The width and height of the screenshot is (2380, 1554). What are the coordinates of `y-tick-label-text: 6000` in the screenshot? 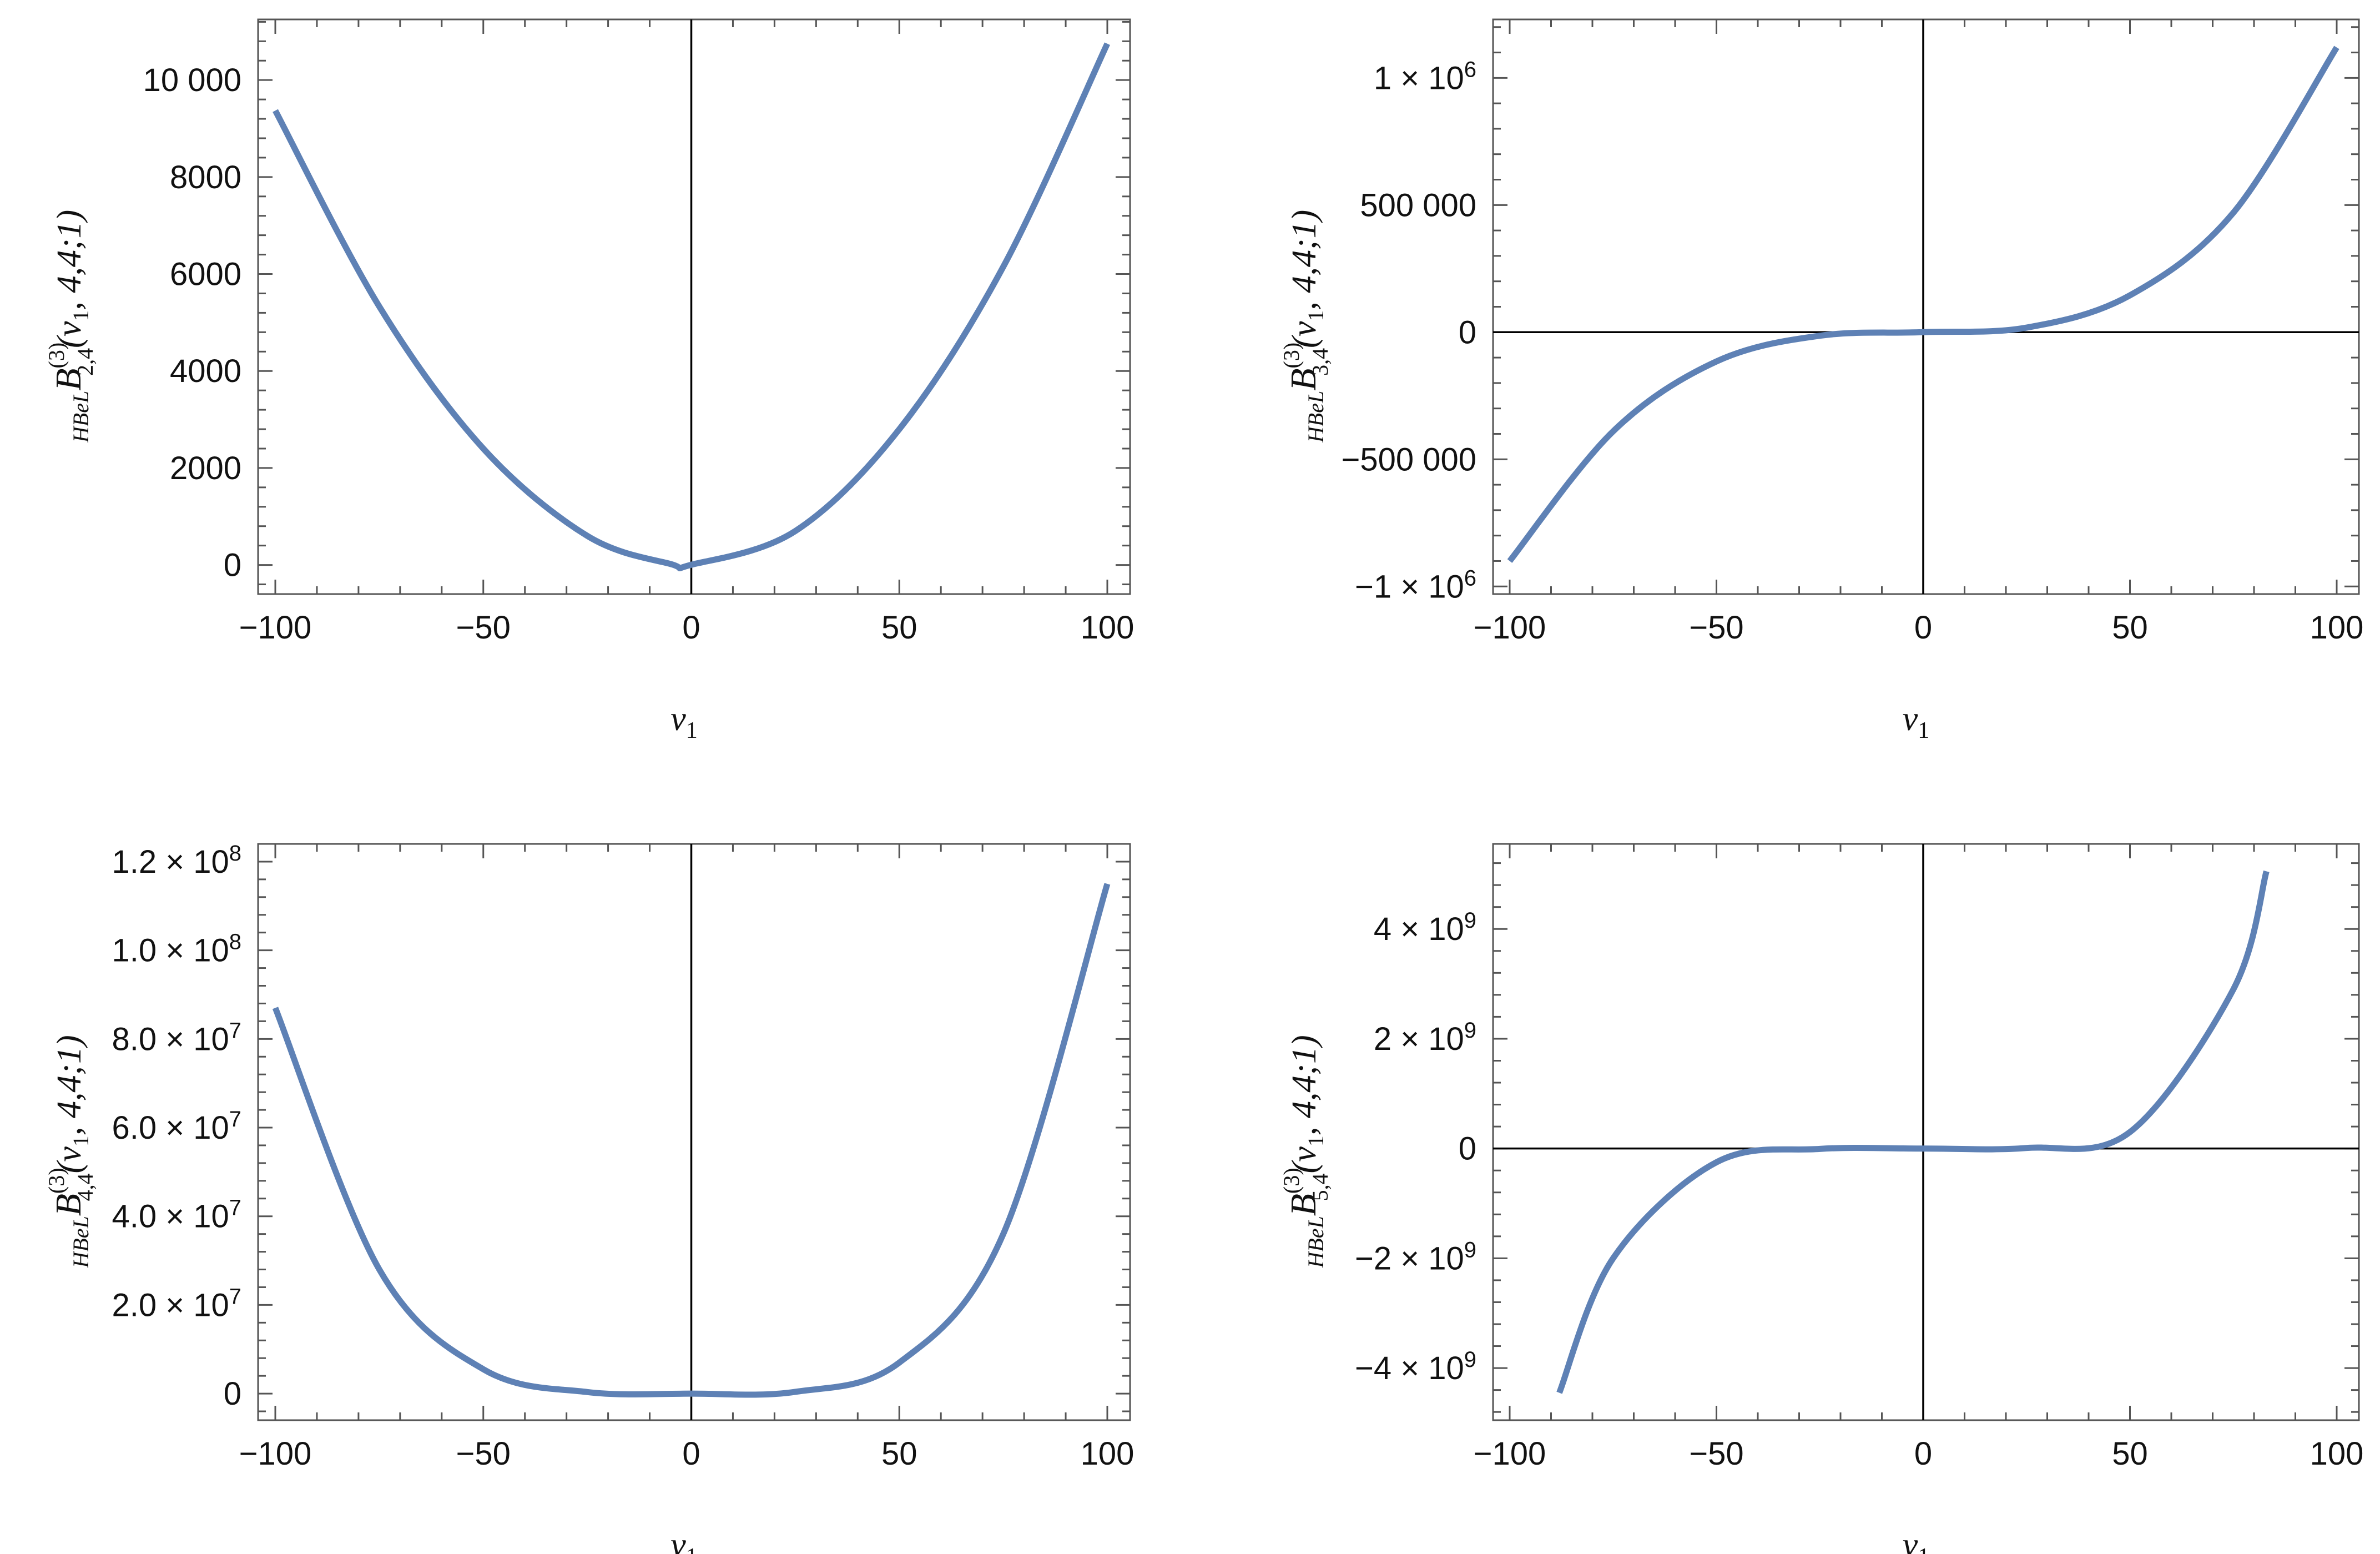 It's located at (205, 275).